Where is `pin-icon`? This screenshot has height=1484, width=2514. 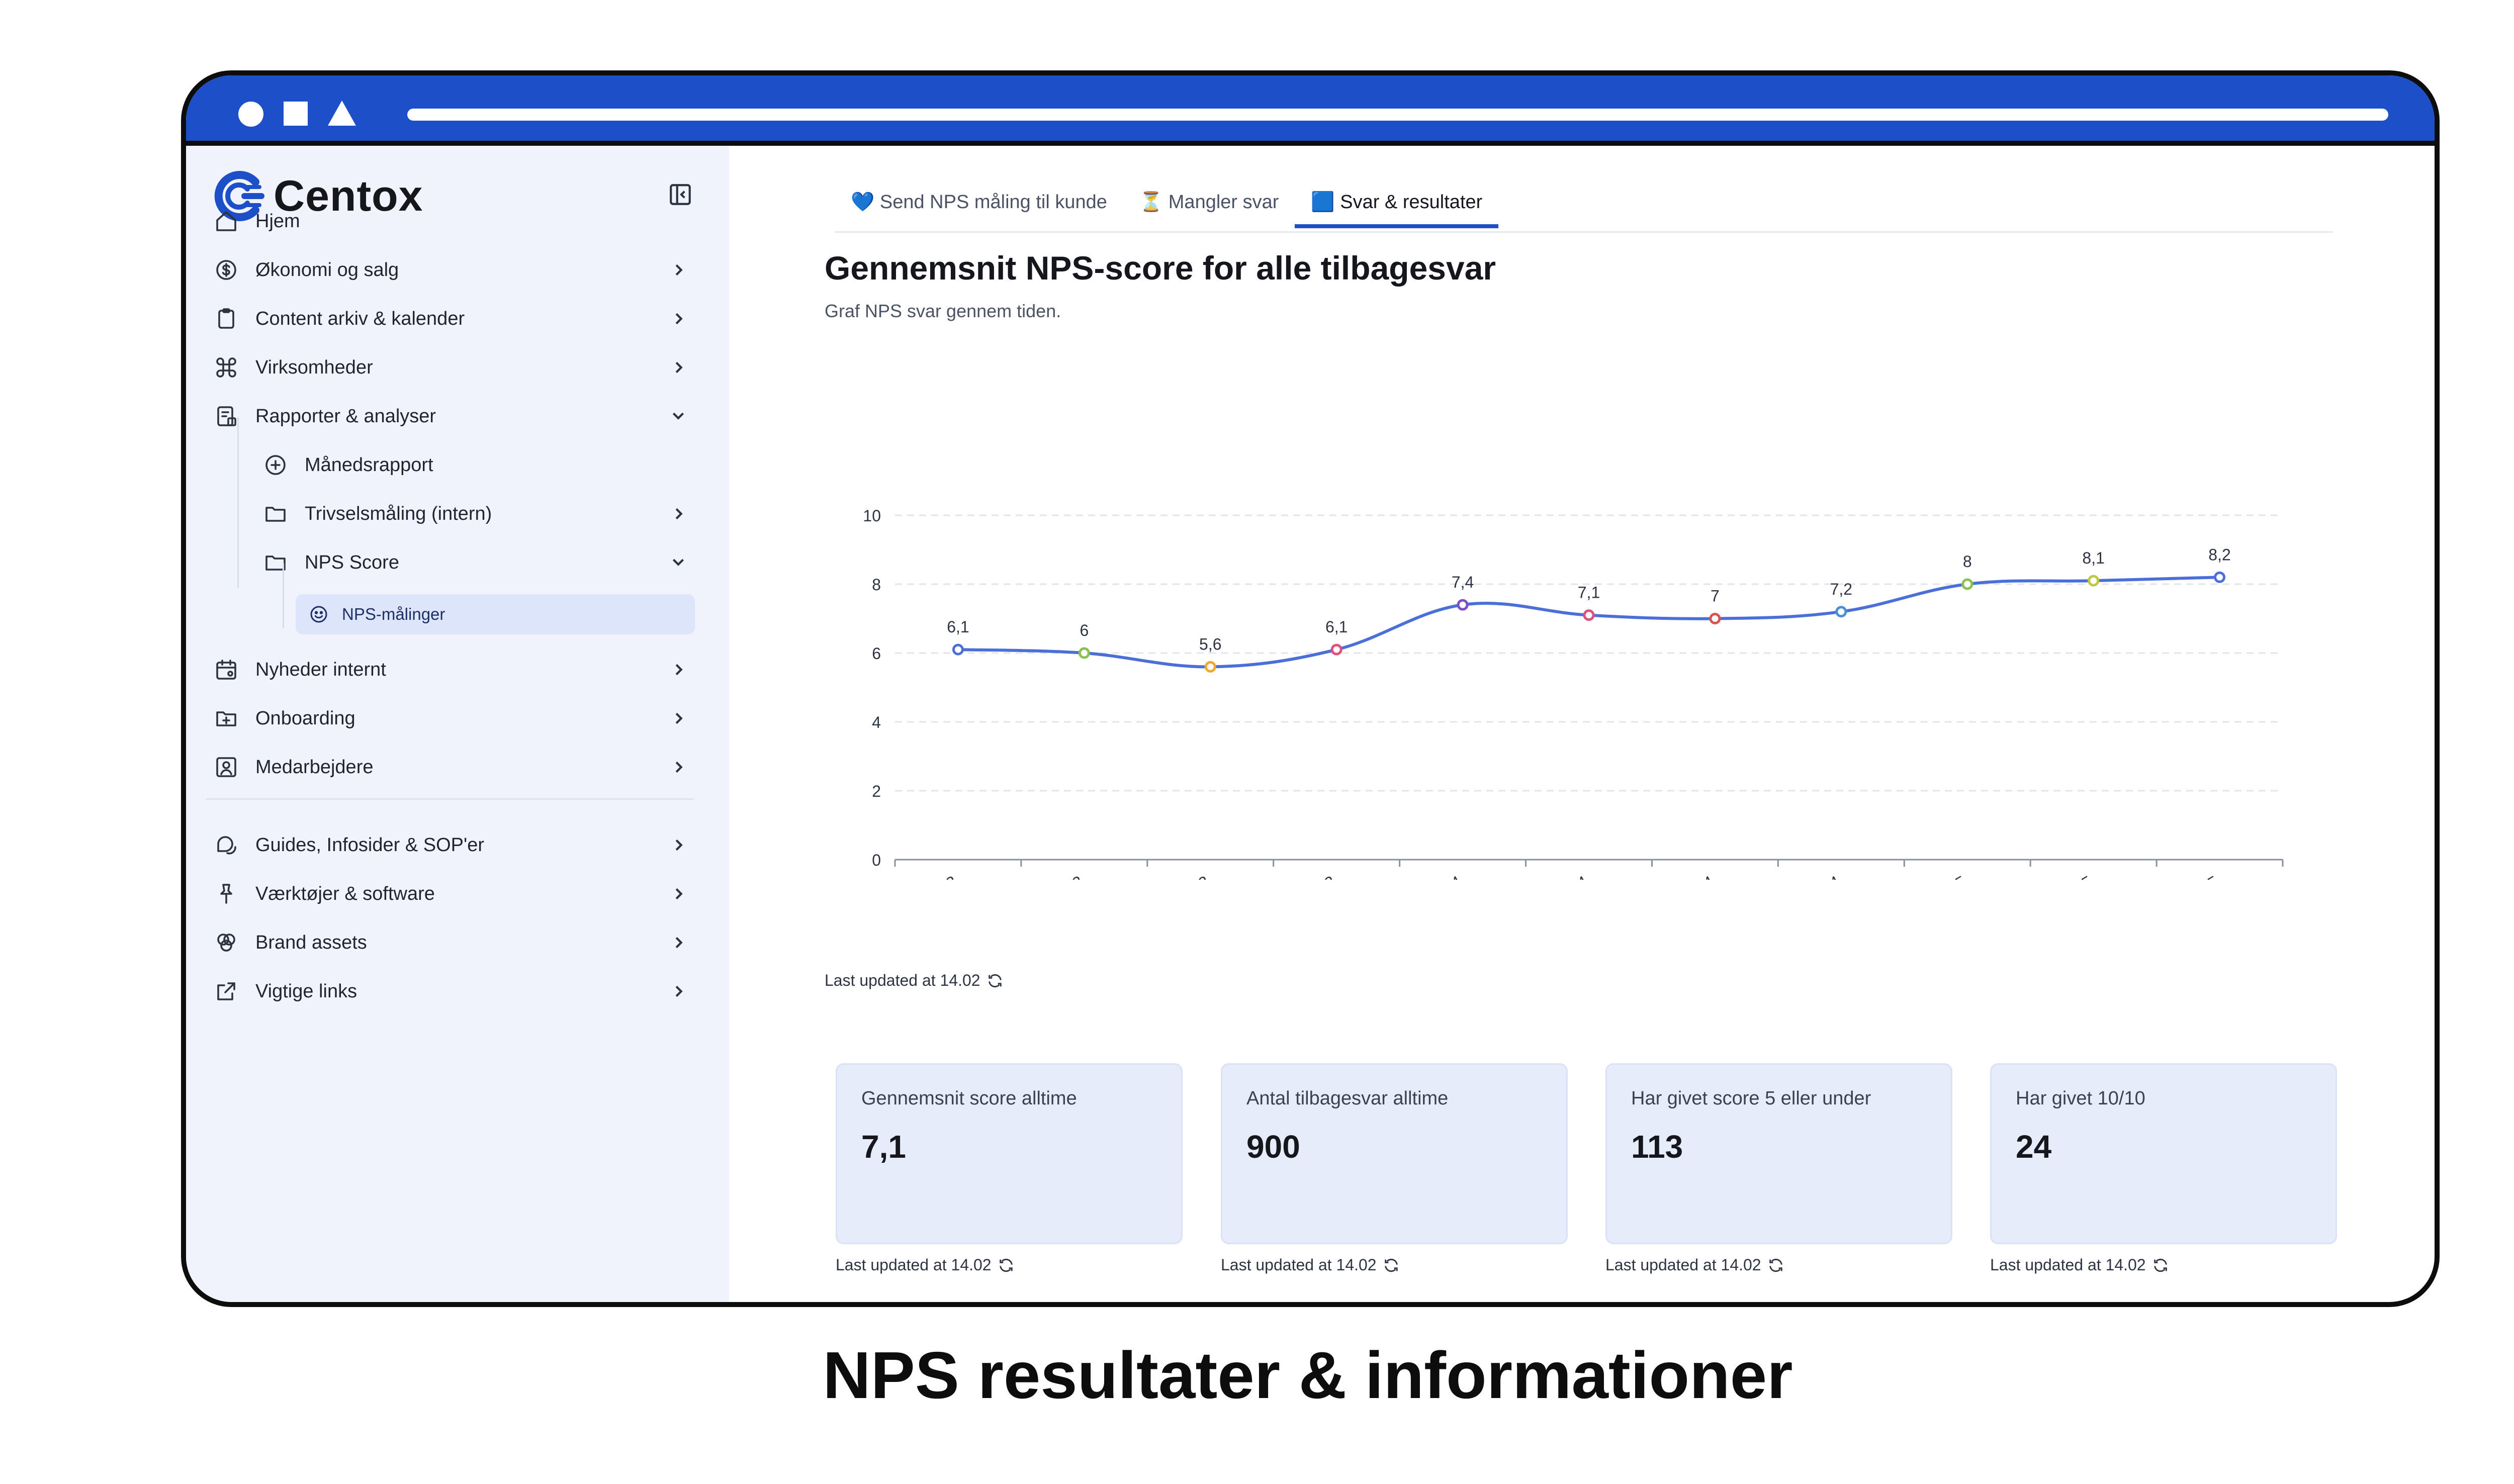 pin-icon is located at coordinates (226, 894).